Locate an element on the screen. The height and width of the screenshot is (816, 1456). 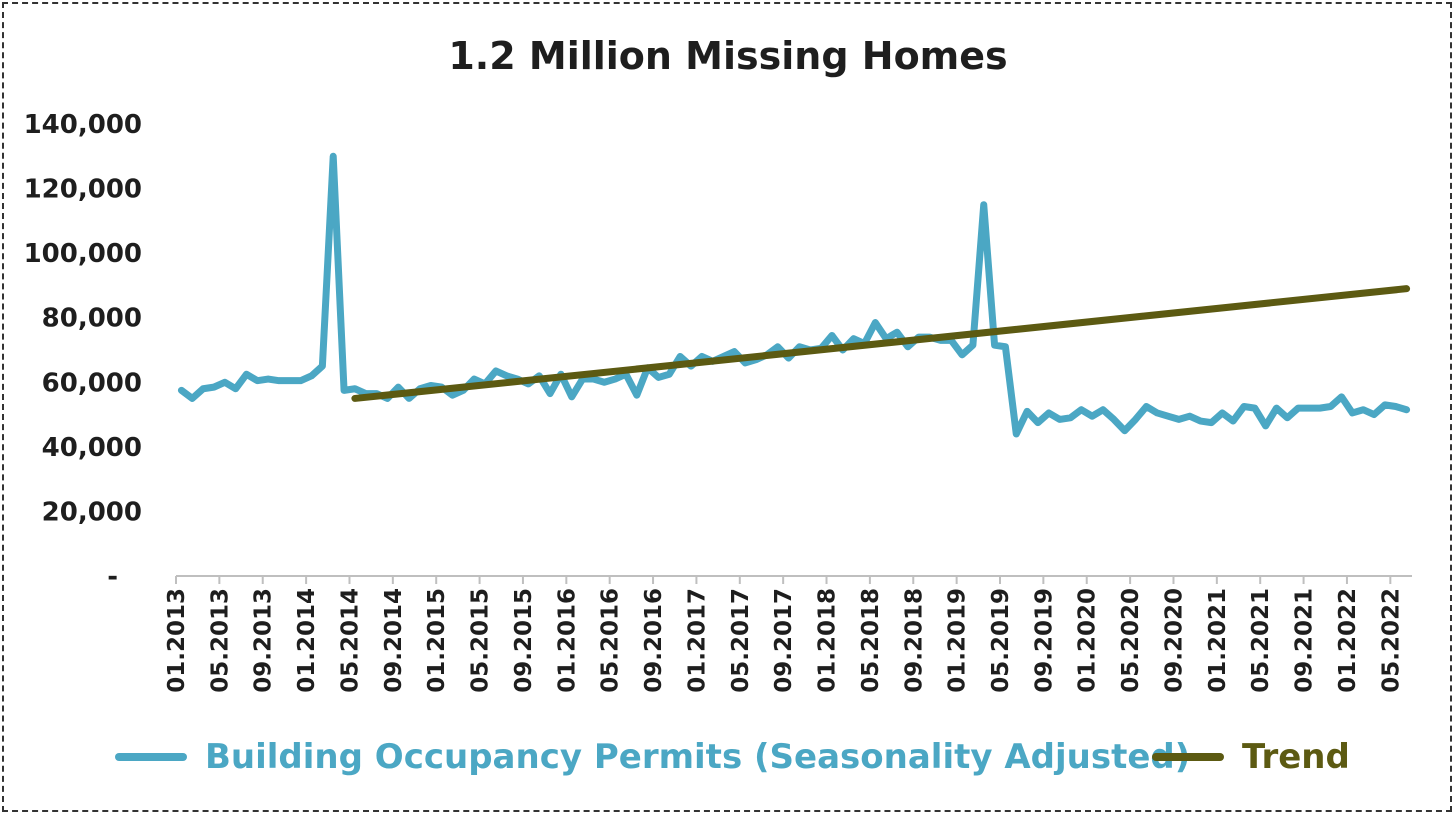
x-tick-label: 05.2013 is located at coordinates (220, 640).